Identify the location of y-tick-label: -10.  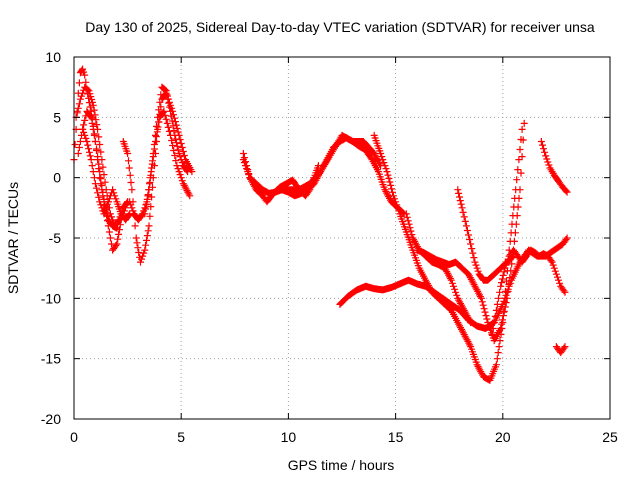
(51, 298).